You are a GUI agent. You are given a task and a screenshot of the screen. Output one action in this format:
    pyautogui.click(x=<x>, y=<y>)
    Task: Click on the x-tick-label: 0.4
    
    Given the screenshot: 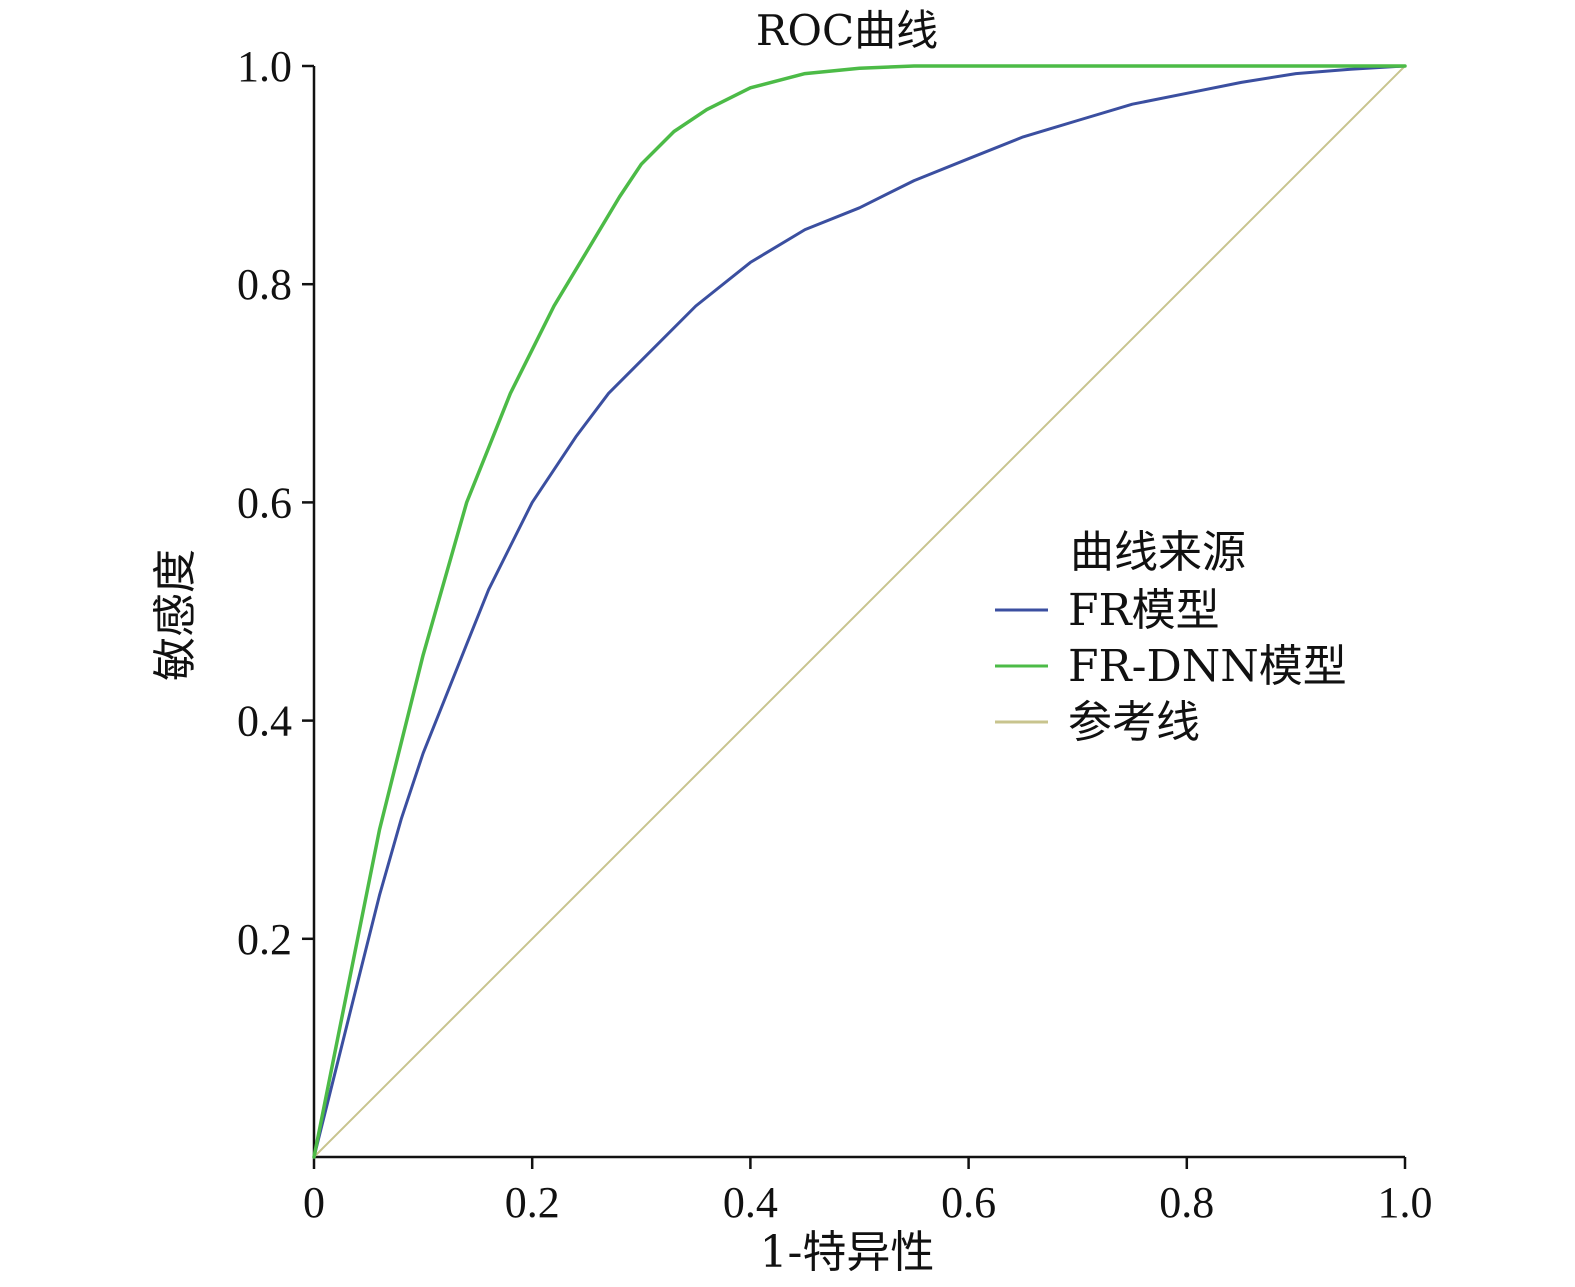 What is the action you would take?
    pyautogui.click(x=750, y=1202)
    